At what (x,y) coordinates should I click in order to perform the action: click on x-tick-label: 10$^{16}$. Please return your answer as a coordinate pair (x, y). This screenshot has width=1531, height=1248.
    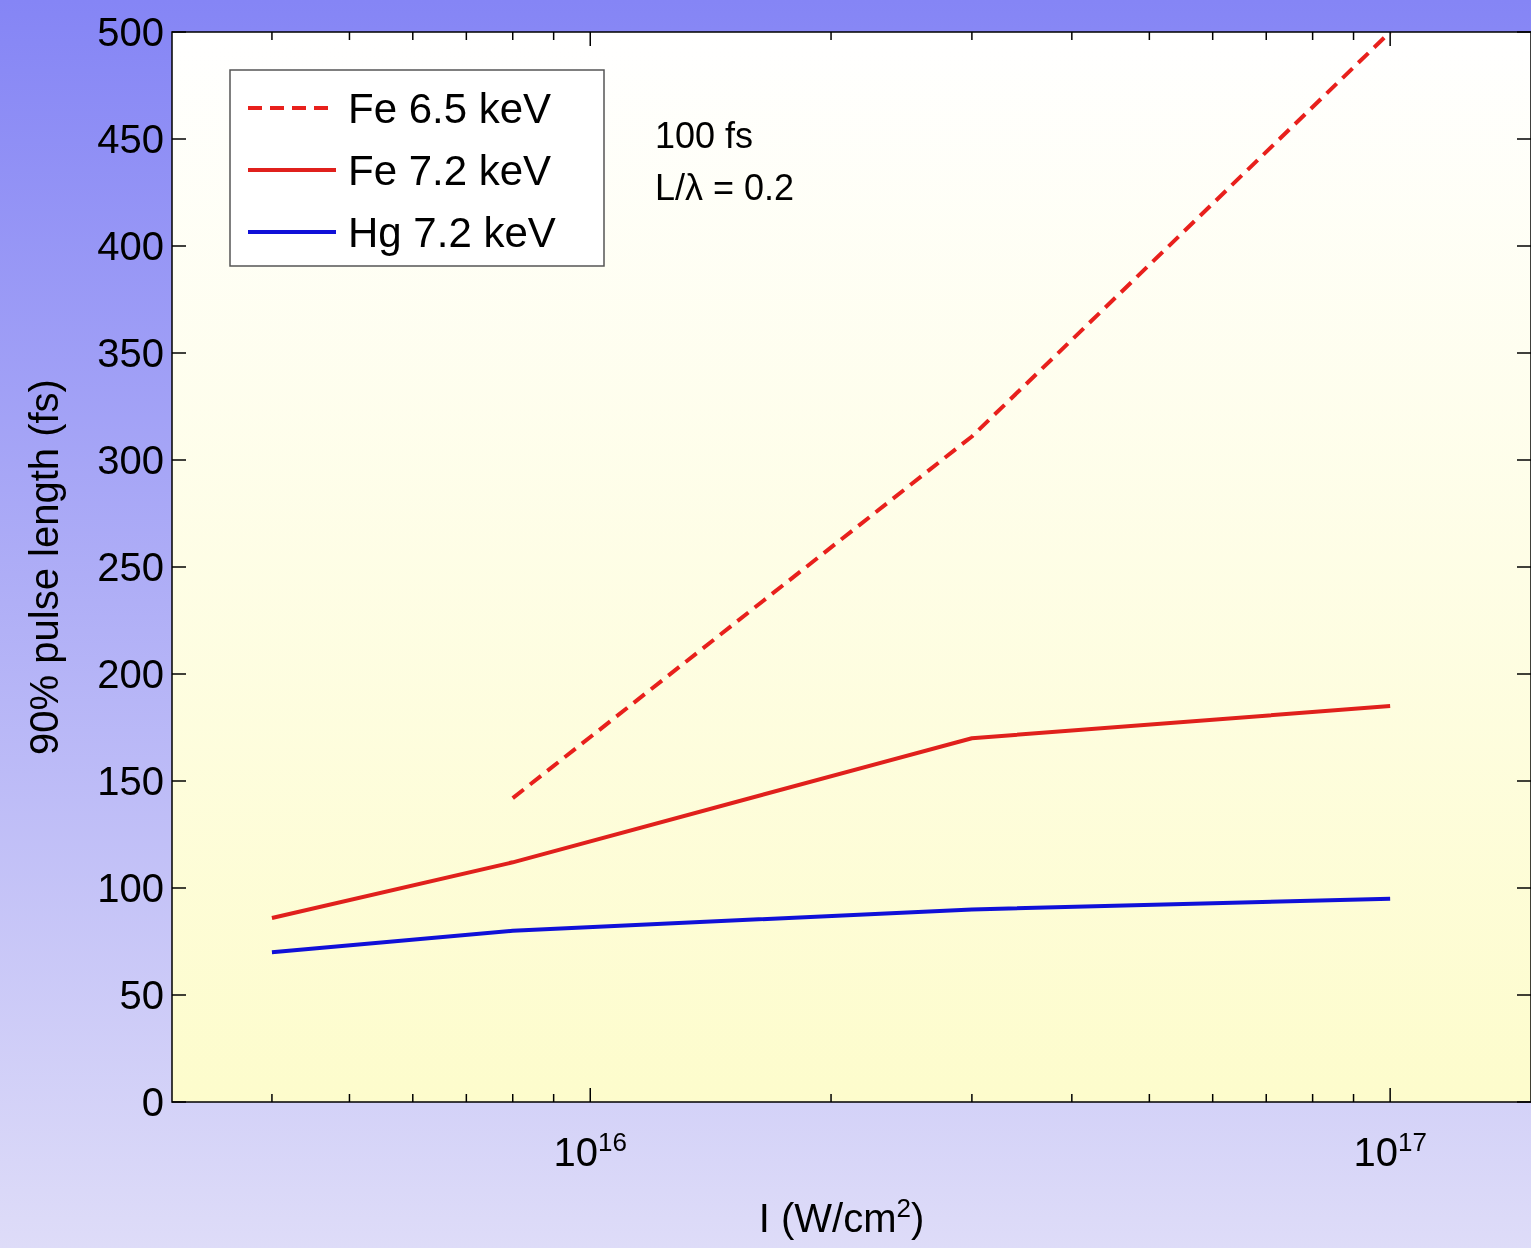
    Looking at the image, I should click on (590, 1150).